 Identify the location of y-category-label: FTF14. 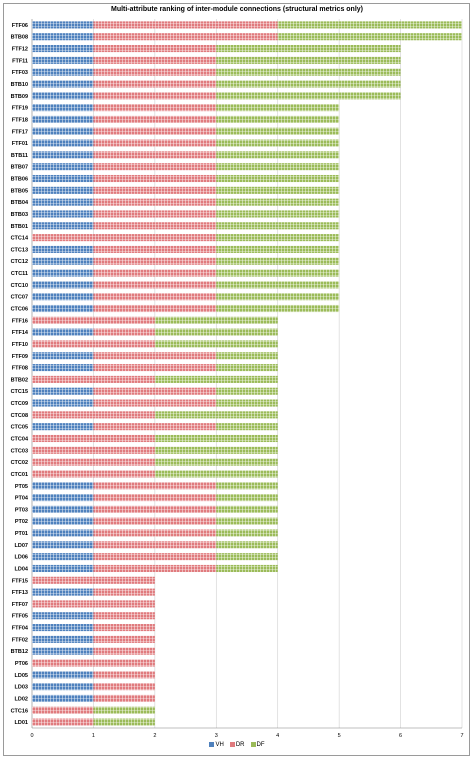
(20, 333).